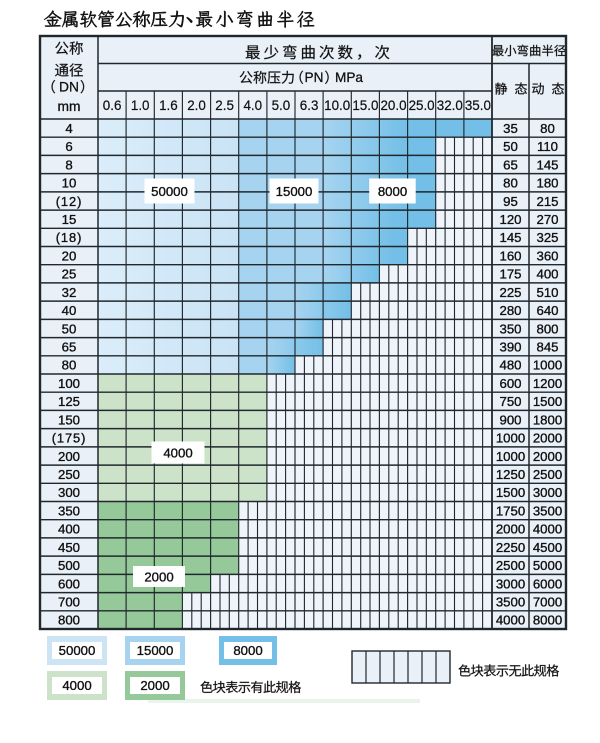  What do you see at coordinates (547, 383) in the screenshot?
I see `svg-text: 1200` at bounding box center [547, 383].